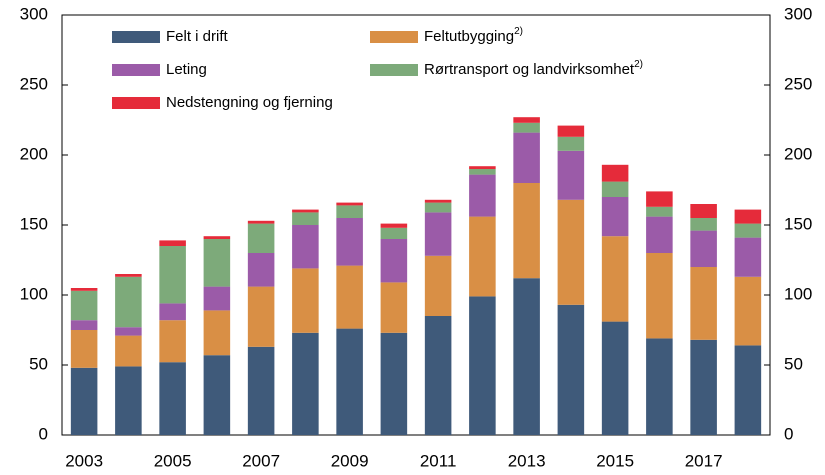 The height and width of the screenshot is (475, 825). I want to click on y2-tick-label: 200, so click(798, 153).